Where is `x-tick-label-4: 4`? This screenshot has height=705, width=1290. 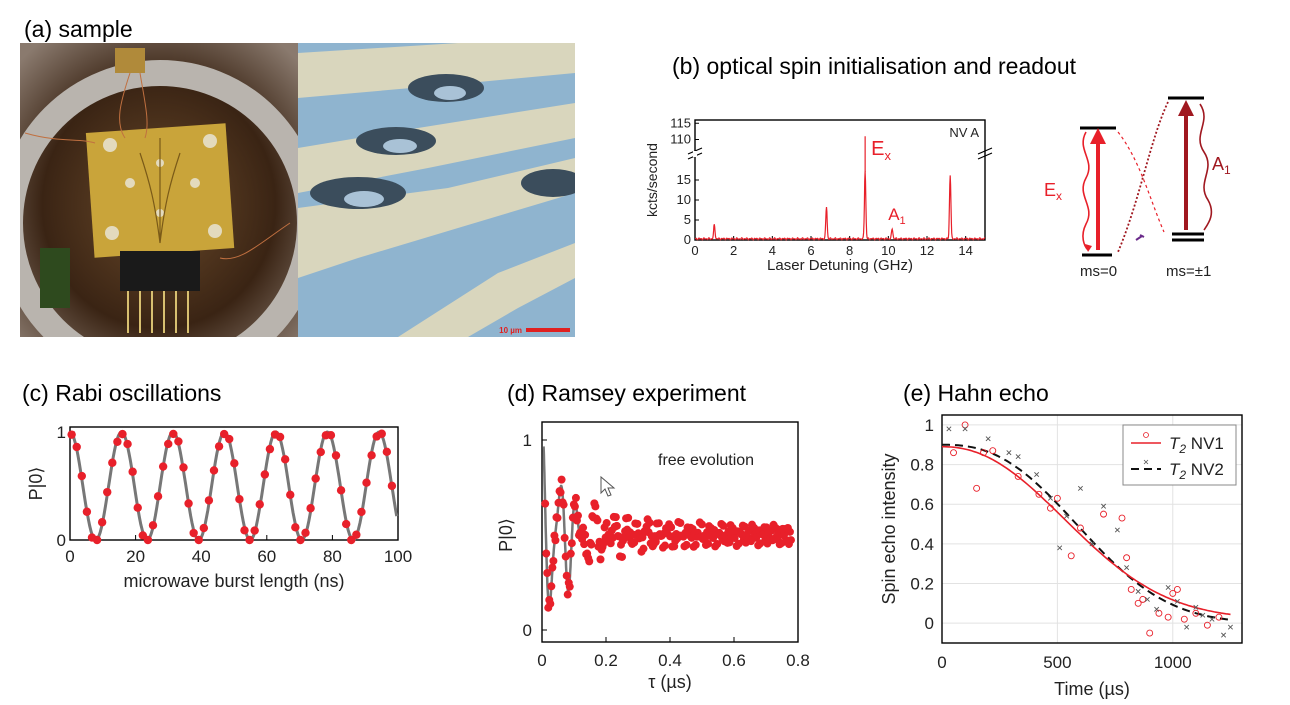
x-tick-label-4: 4 is located at coordinates (772, 250).